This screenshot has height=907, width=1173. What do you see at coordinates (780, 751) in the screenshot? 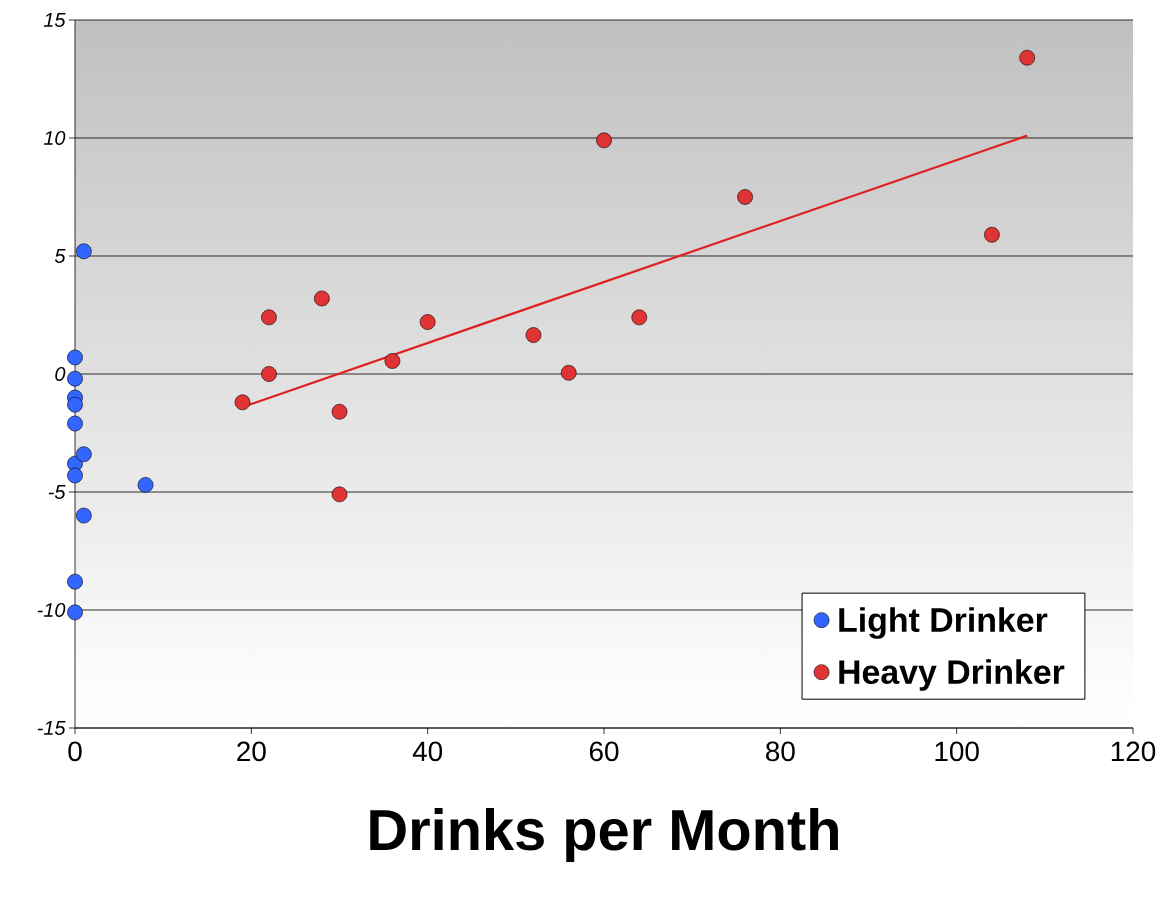
I see `x-tick-label: 80` at bounding box center [780, 751].